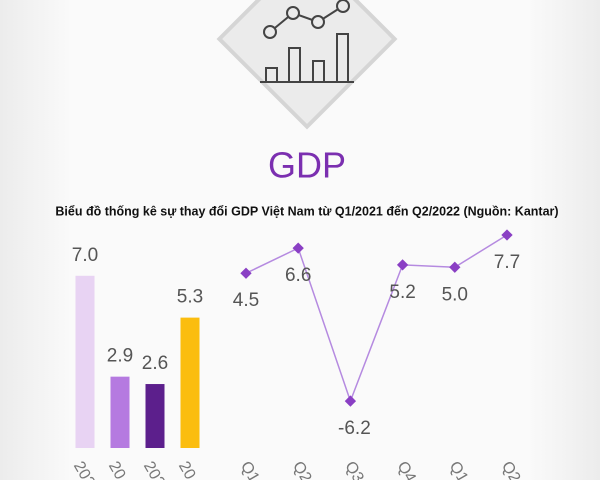 This screenshot has width=600, height=480. Describe the element at coordinates (120, 356) in the screenshot. I see `data-label: 2.9` at that location.